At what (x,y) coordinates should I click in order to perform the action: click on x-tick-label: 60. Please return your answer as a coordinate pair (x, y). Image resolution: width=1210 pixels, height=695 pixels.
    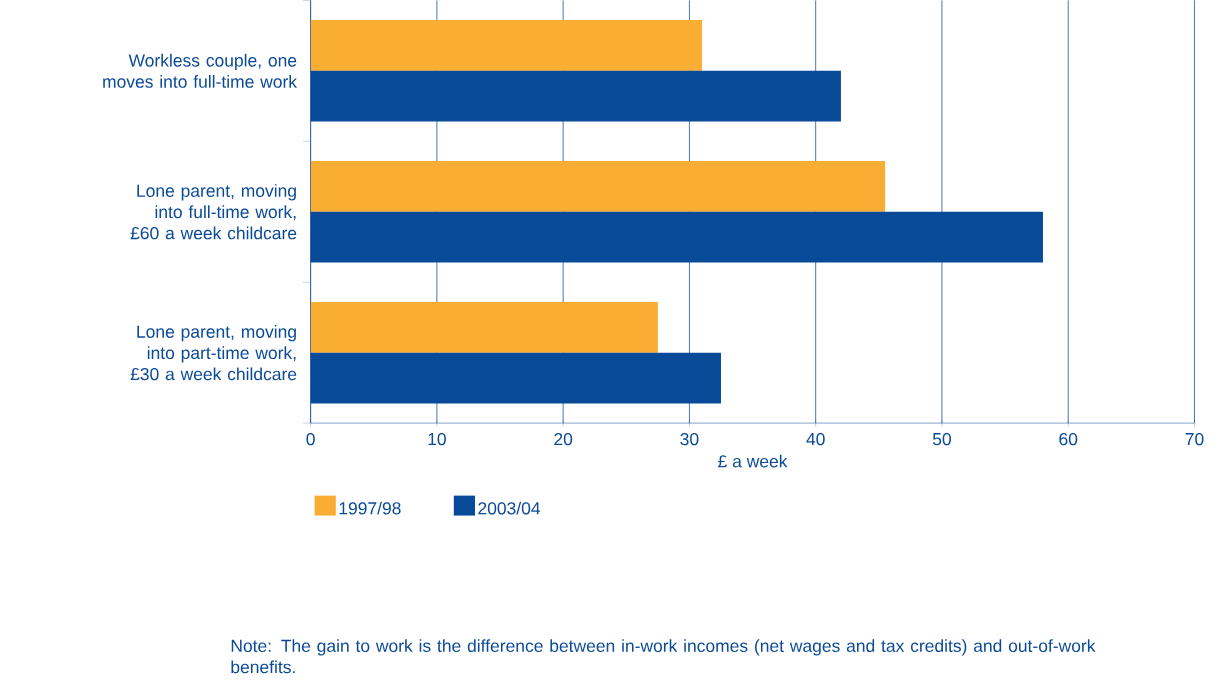
    Looking at the image, I should click on (1068, 439).